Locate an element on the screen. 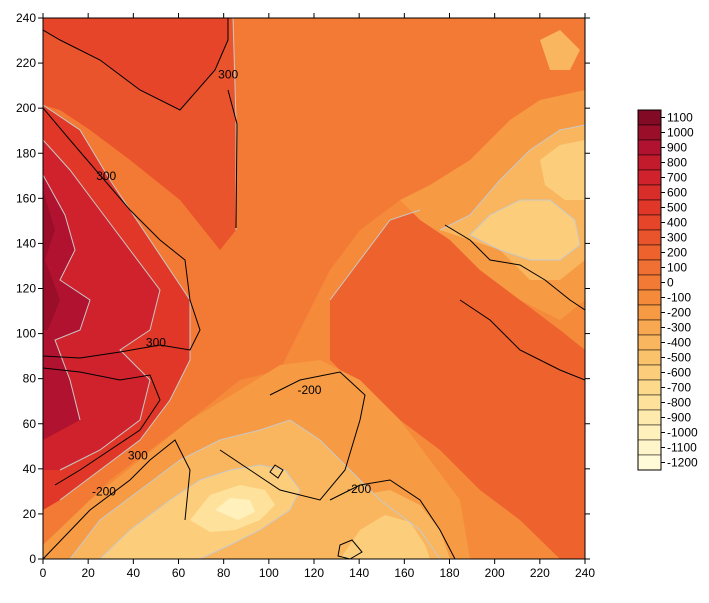 The image size is (709, 603). contour-300-nw is located at coordinates (136, 64).